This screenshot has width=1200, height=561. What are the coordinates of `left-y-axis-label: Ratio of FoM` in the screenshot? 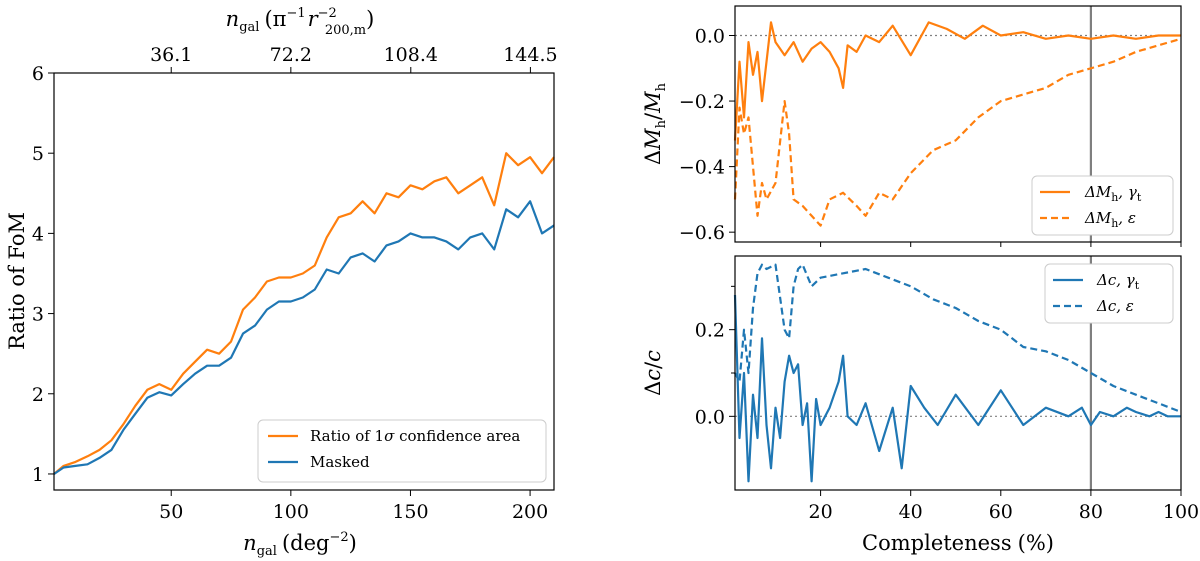 It's located at (17, 281).